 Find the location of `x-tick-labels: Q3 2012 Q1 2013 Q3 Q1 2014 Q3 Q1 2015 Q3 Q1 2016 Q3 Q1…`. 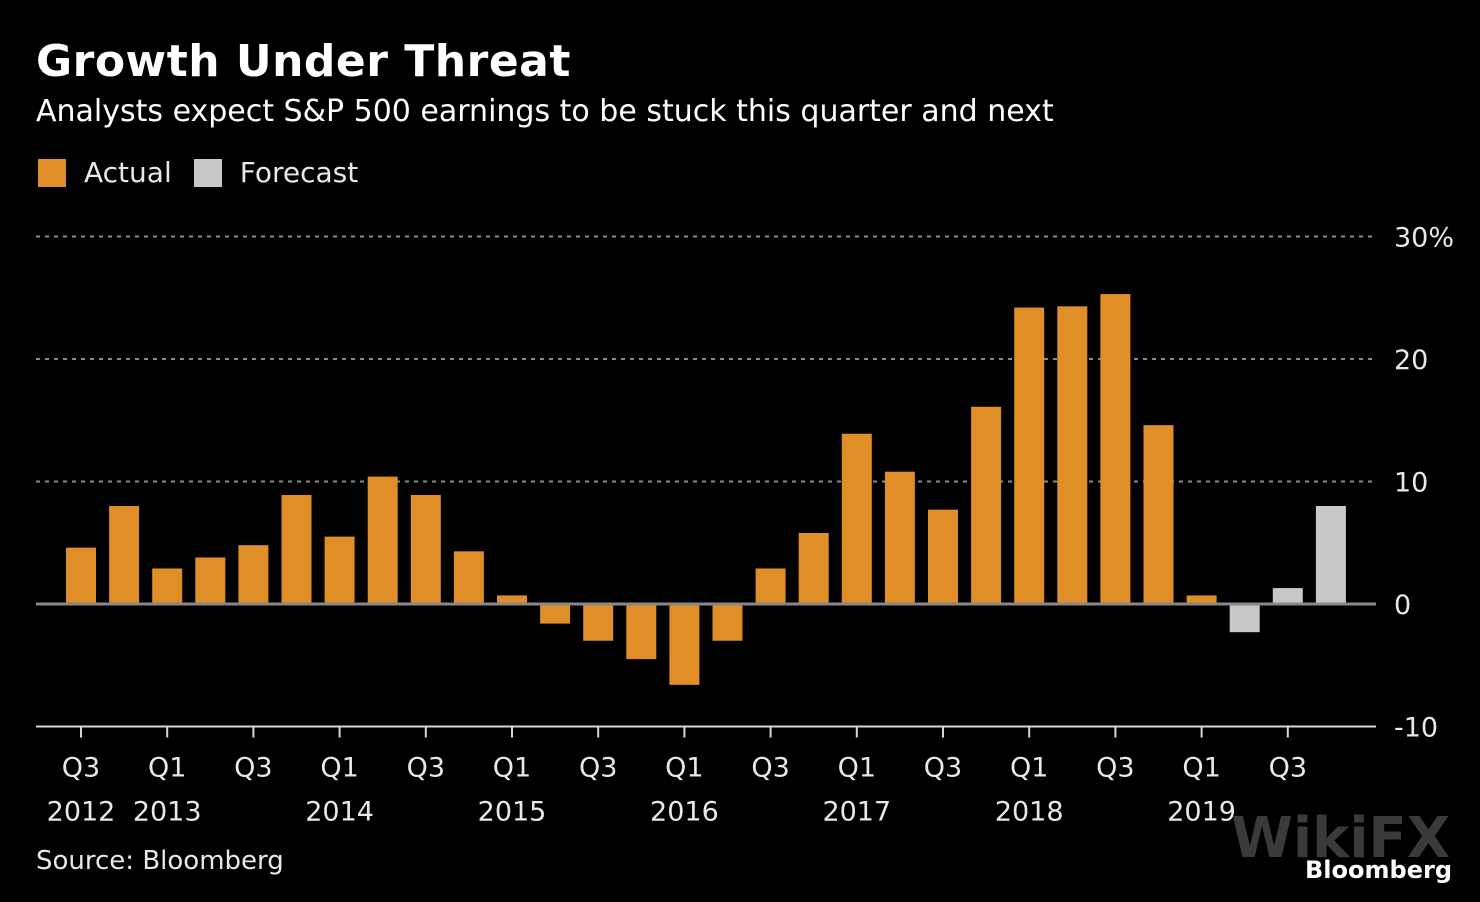

x-tick-labels: Q3 2012 Q1 2013 Q3 Q1 2014 Q3 Q1 2015 Q3 Q1 2016 Q3 Q1… is located at coordinates (677, 790).